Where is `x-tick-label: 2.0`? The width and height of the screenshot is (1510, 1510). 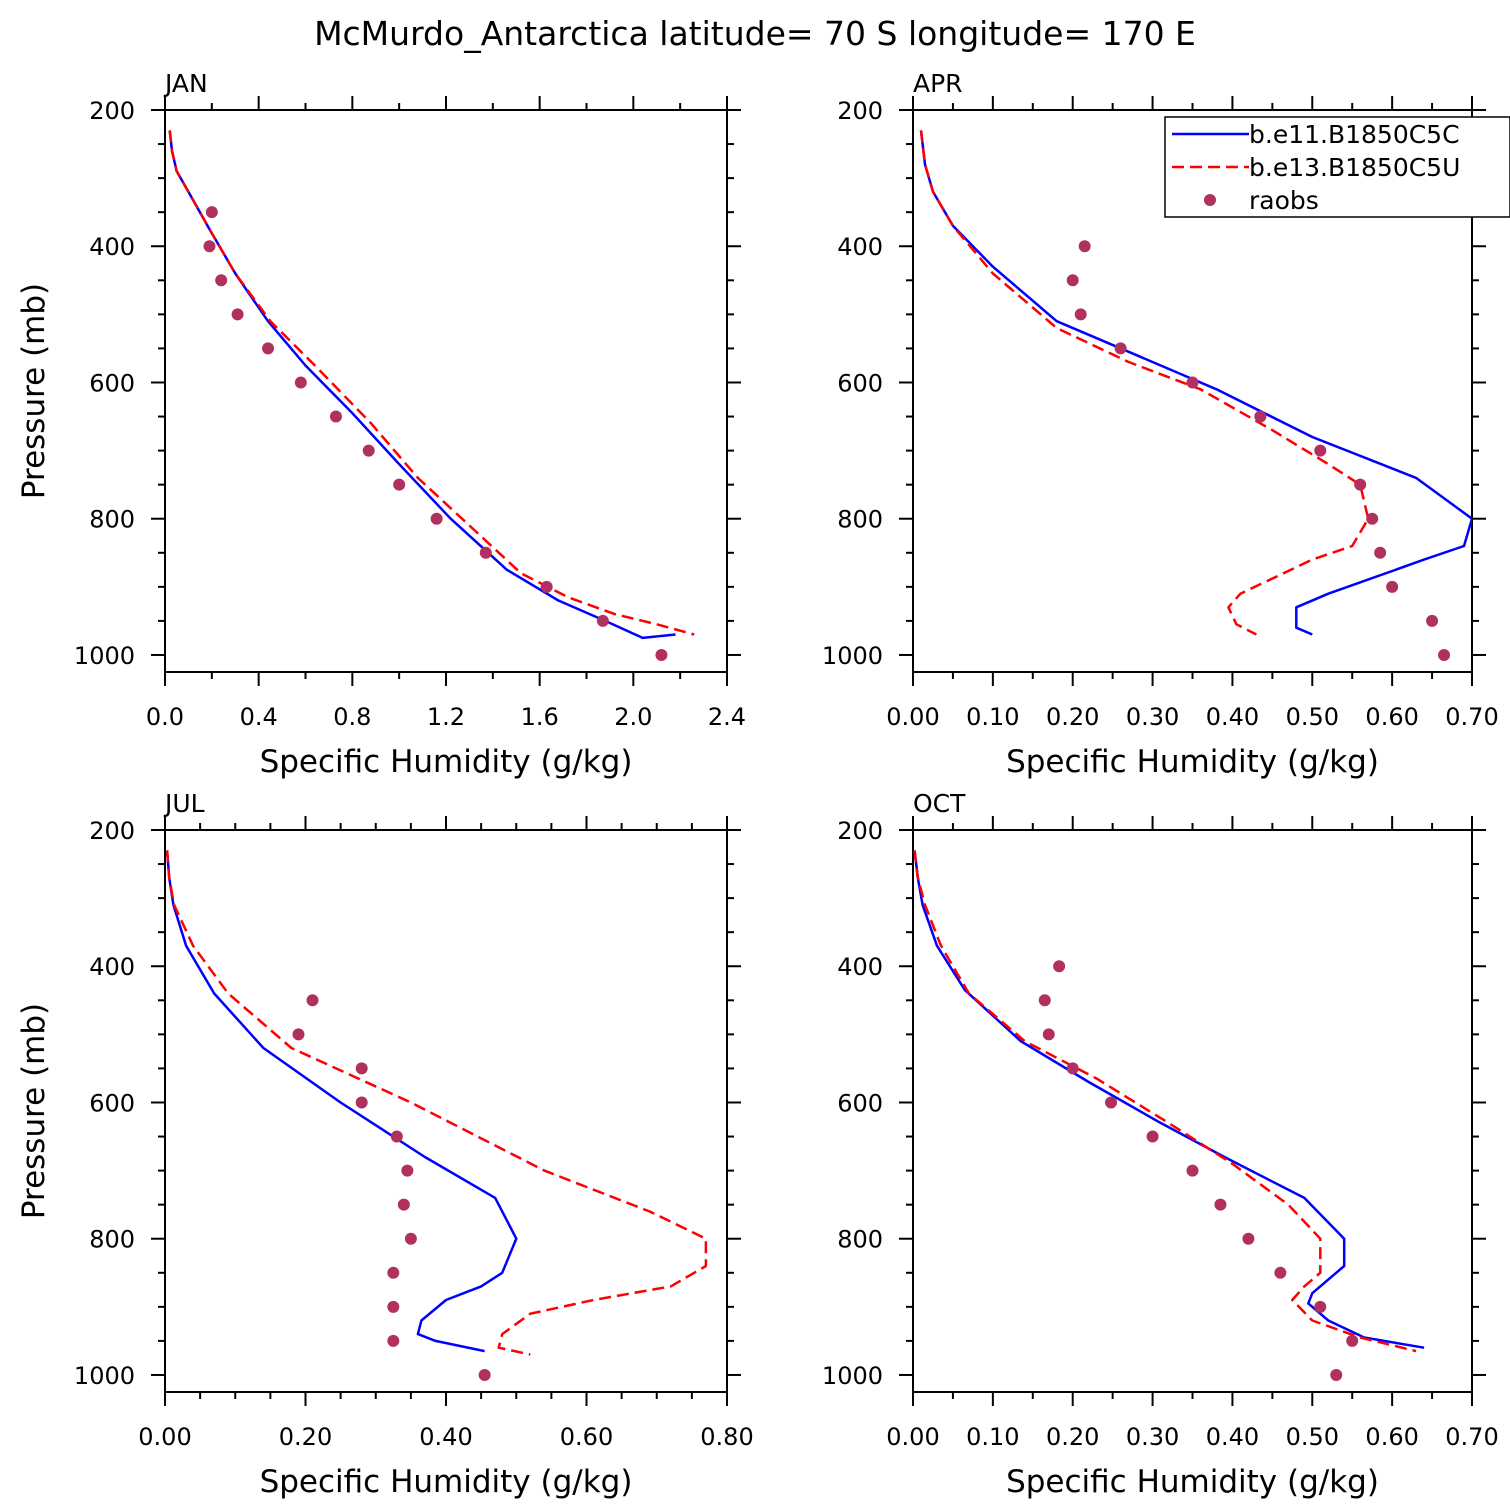
x-tick-label: 2.0 is located at coordinates (633, 717).